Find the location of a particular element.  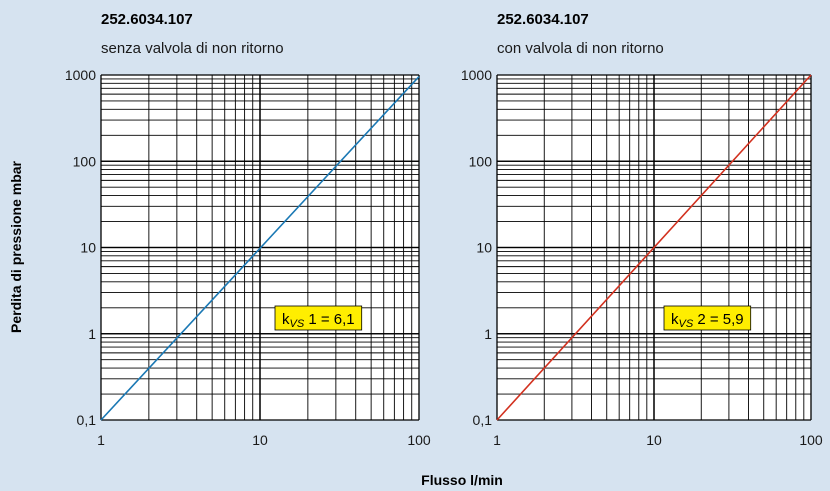

kvs-annotation-label: kVS 1 = 6,1 is located at coordinates (318, 320).